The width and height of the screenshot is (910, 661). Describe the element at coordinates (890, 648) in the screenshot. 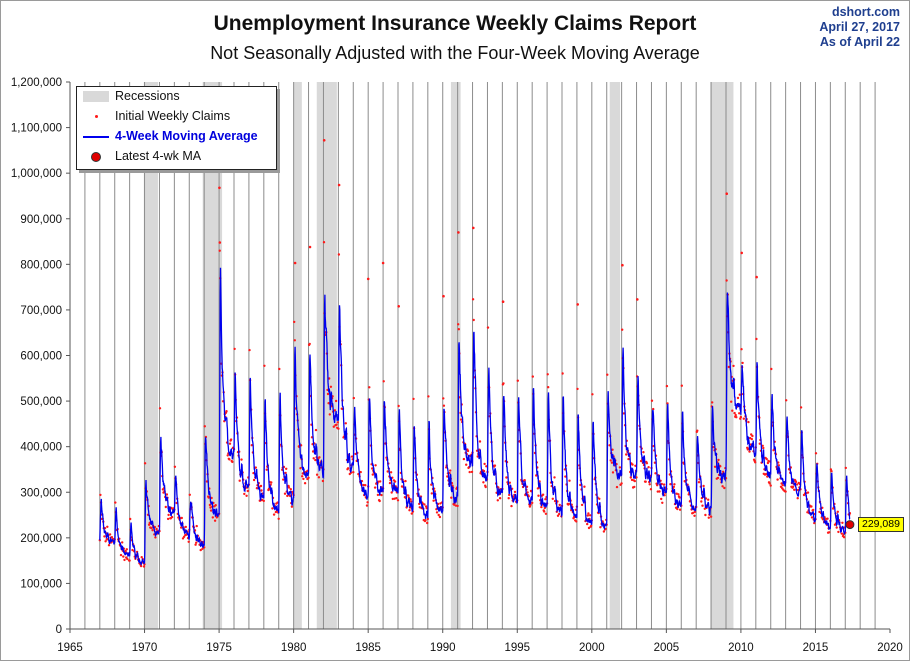

I see `x-tick-label: 2020` at that location.